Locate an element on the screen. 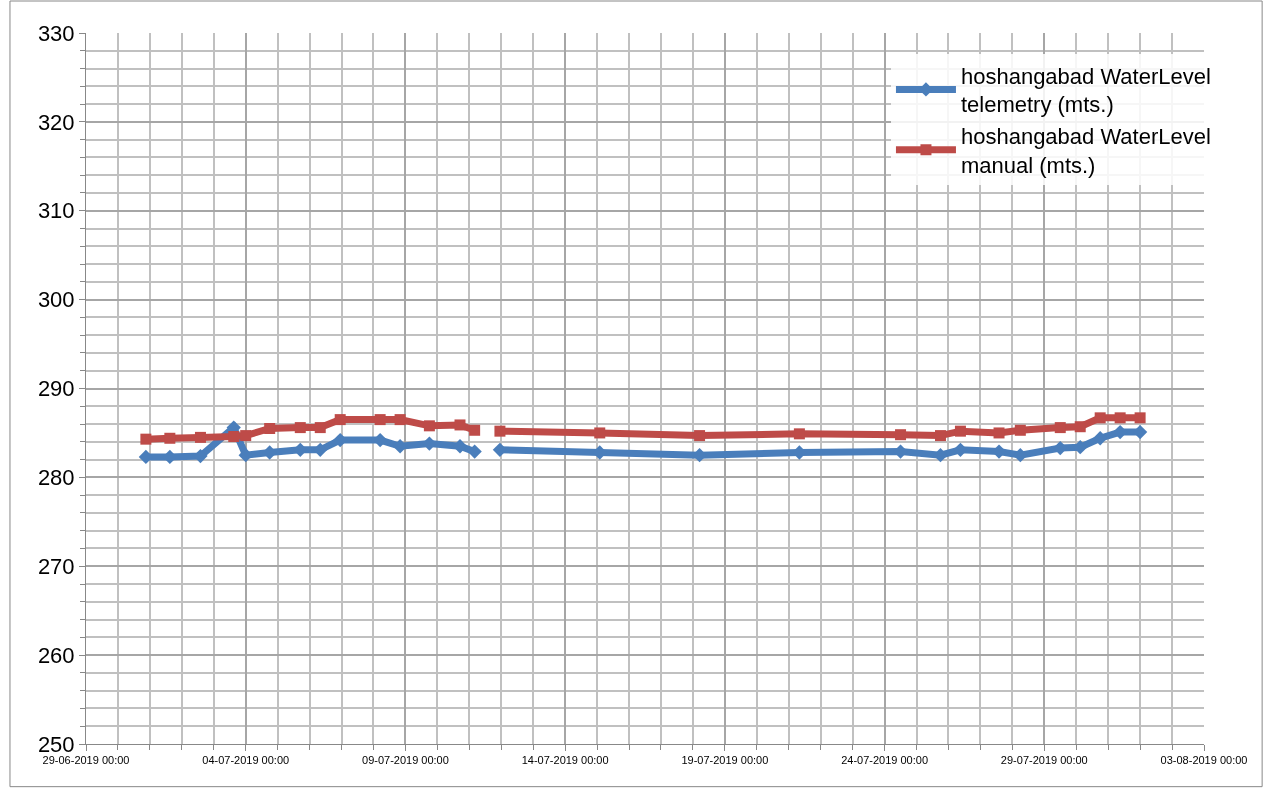 Image resolution: width=1269 pixels, height=789 pixels. x-tick-label: 09-07-2019 00:00 is located at coordinates (405, 760).